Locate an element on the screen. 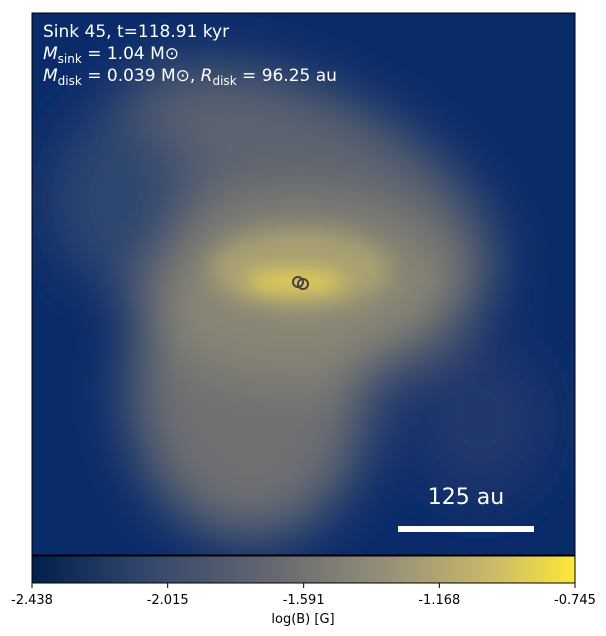 This screenshot has height=636, width=606. annotation: Sink 45, t=118.91 kyr is located at coordinates (136, 32).